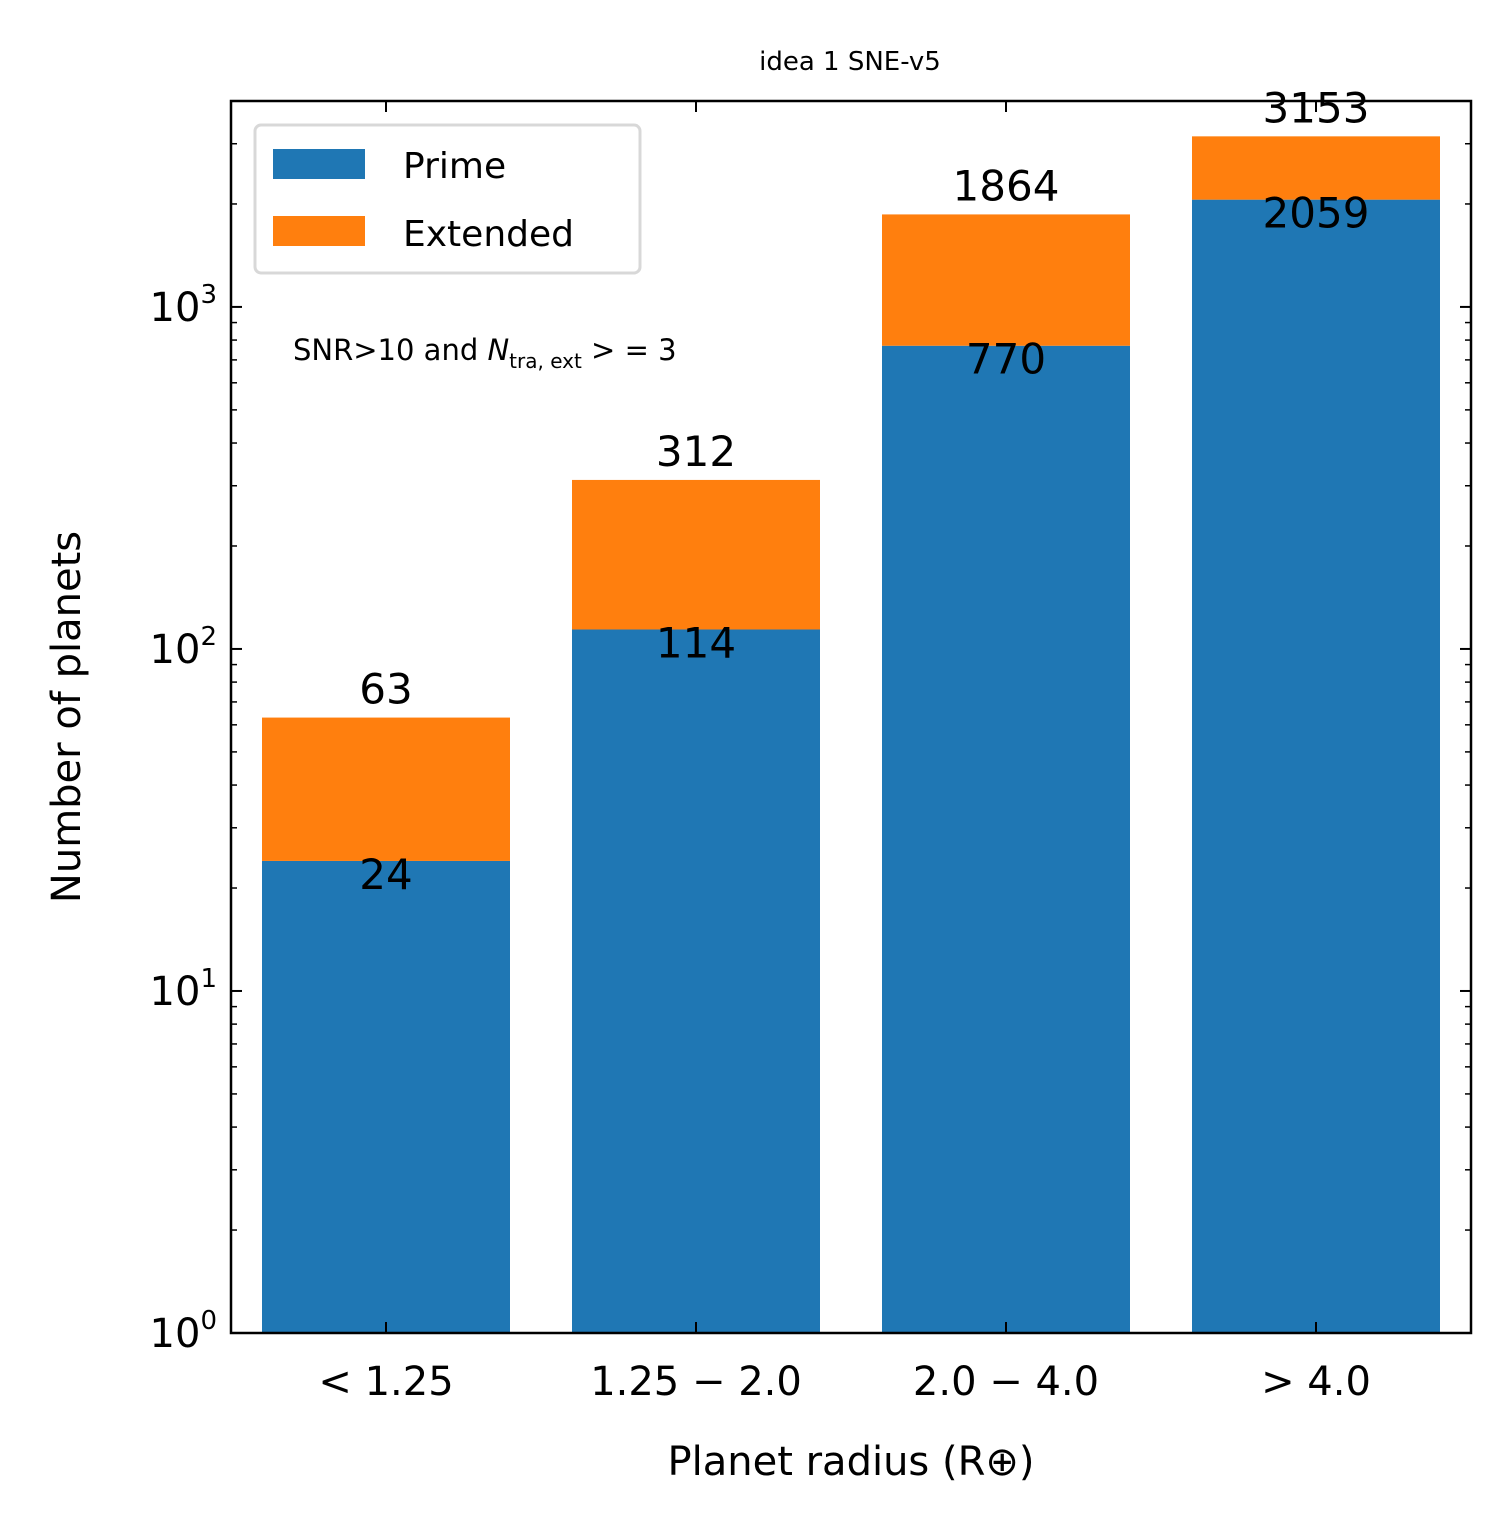 The height and width of the screenshot is (1526, 1511). I want to click on y-tick-label: 10², so click(183, 647).